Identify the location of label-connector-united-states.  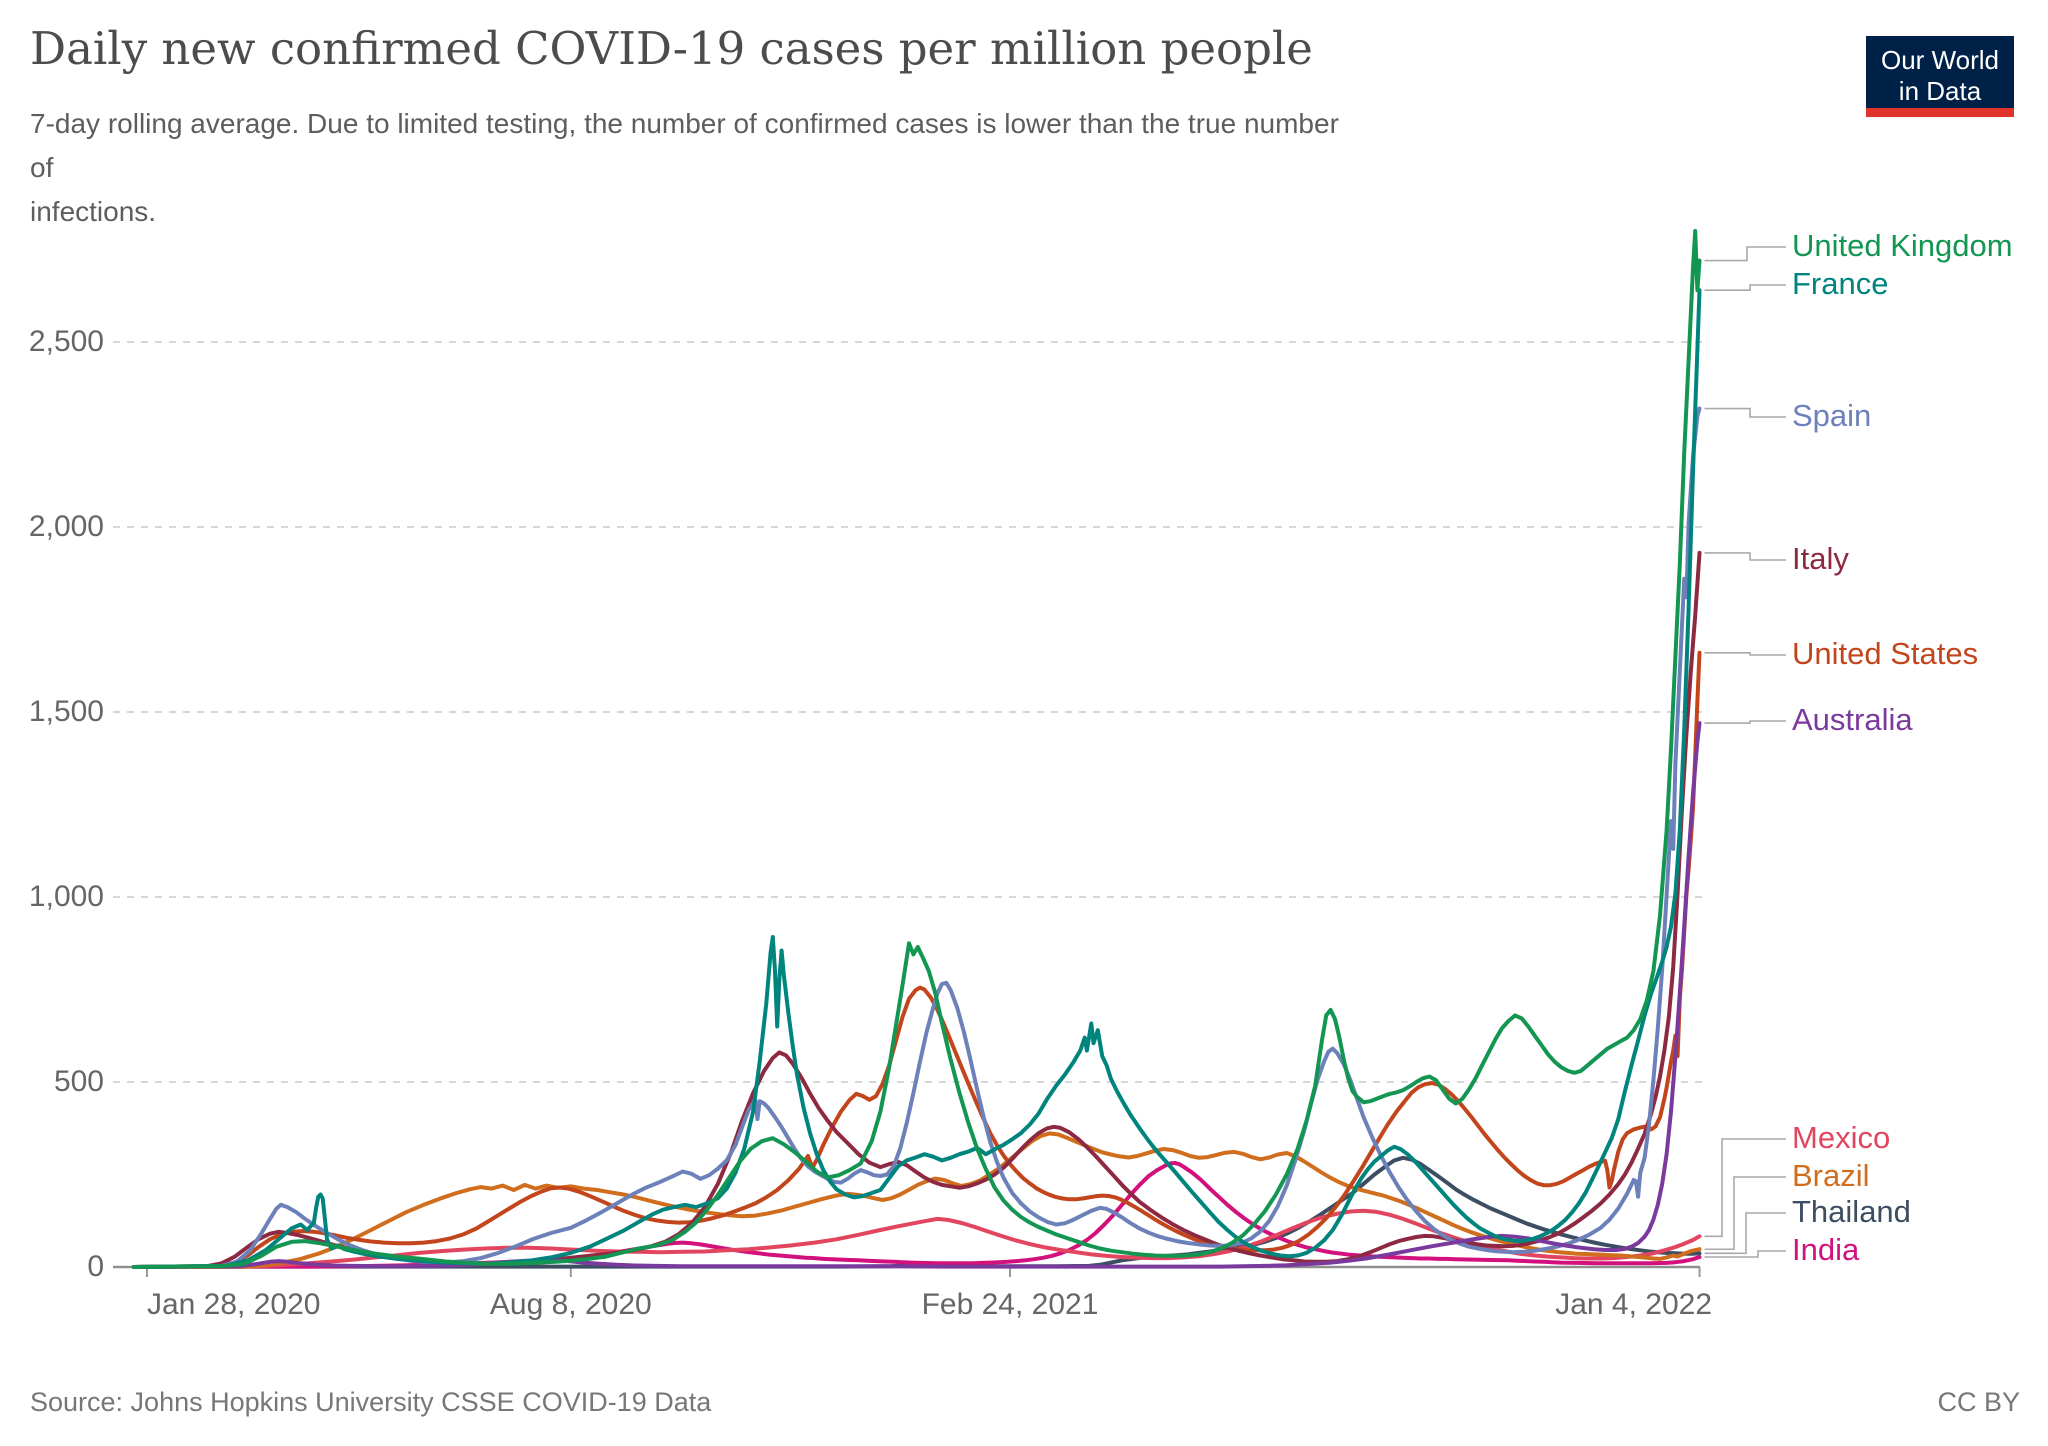
(1745, 653).